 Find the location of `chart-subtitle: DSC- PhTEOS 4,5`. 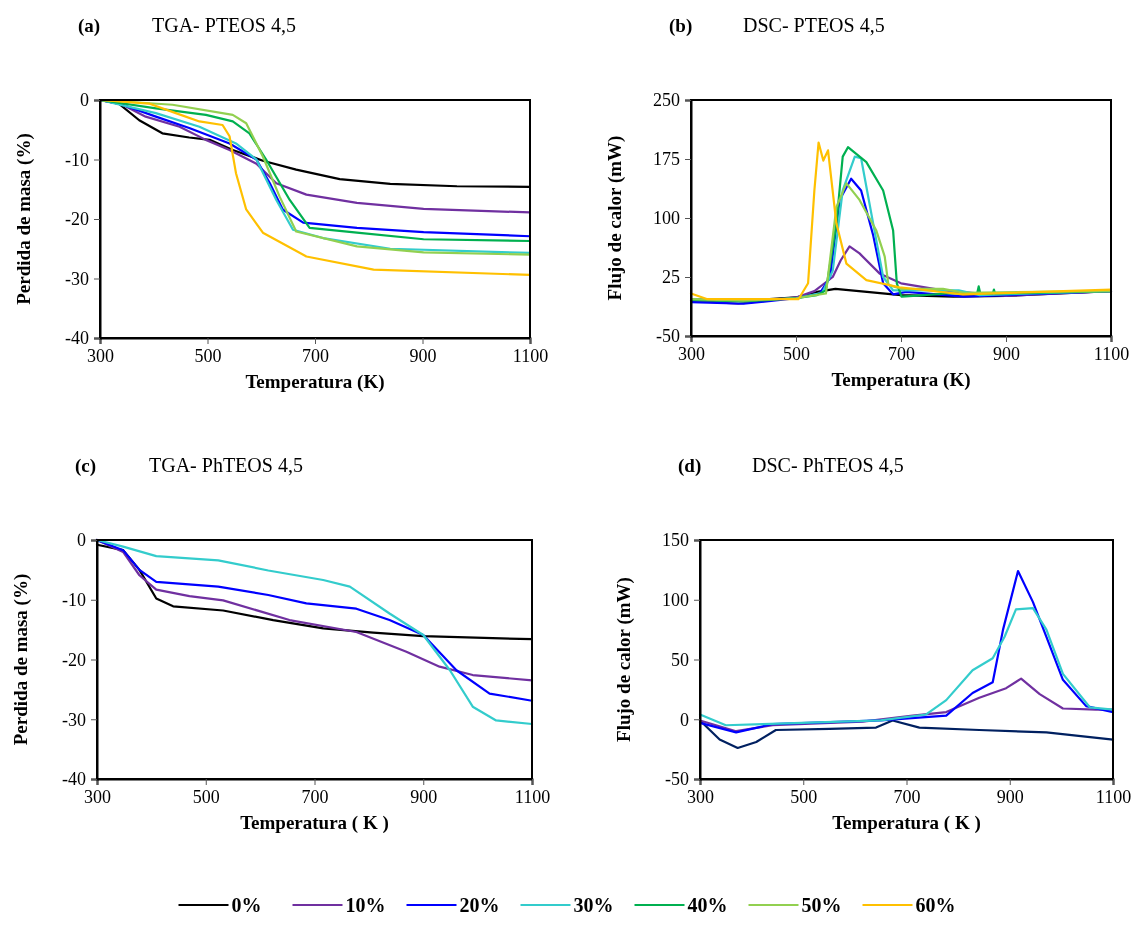

chart-subtitle: DSC- PhTEOS 4,5 is located at coordinates (828, 465).